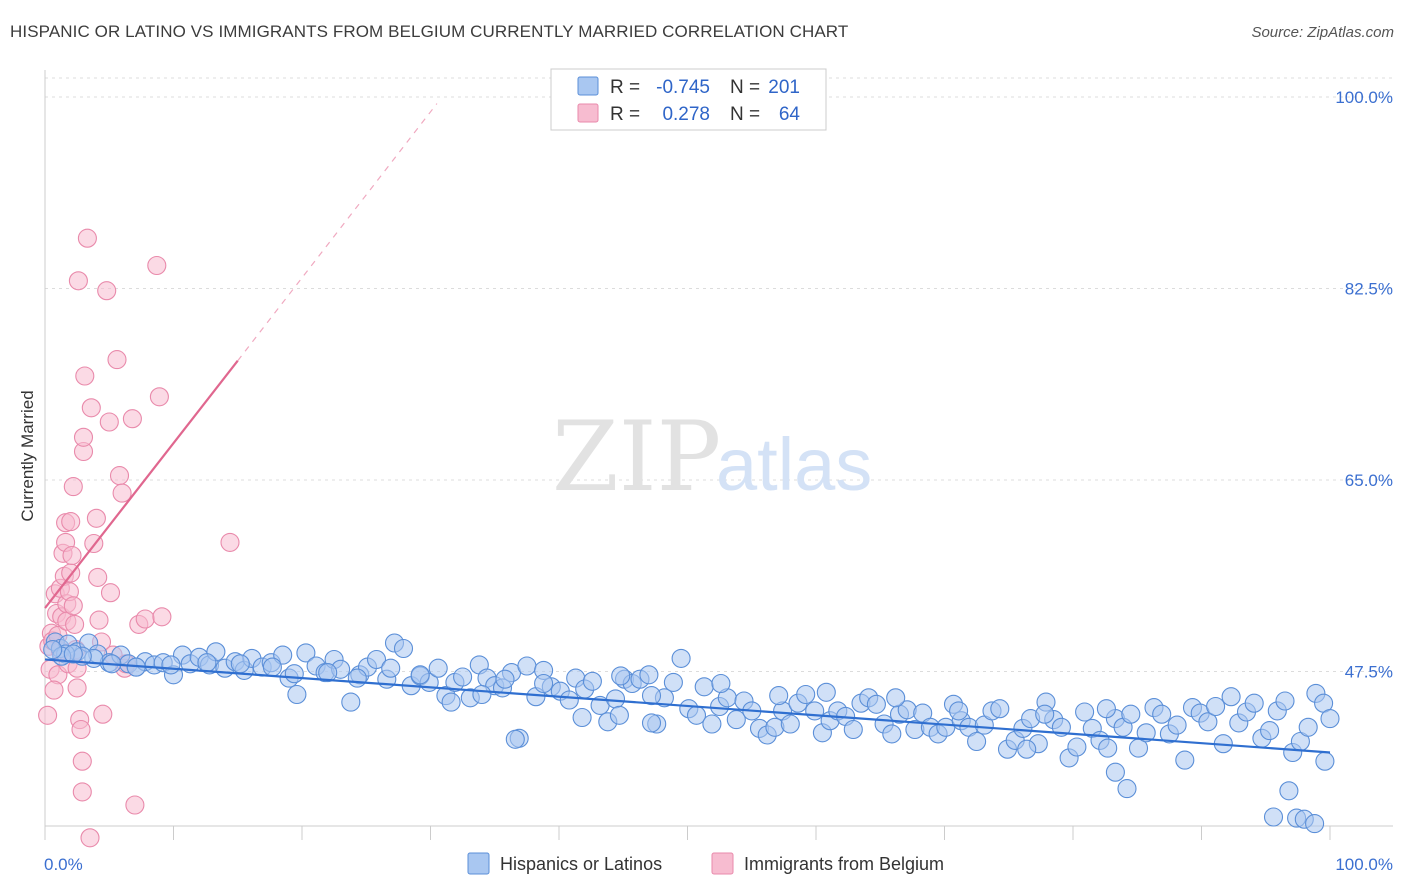 The image size is (1406, 892). I want to click on legend-swatch-pink, so click(588, 113).